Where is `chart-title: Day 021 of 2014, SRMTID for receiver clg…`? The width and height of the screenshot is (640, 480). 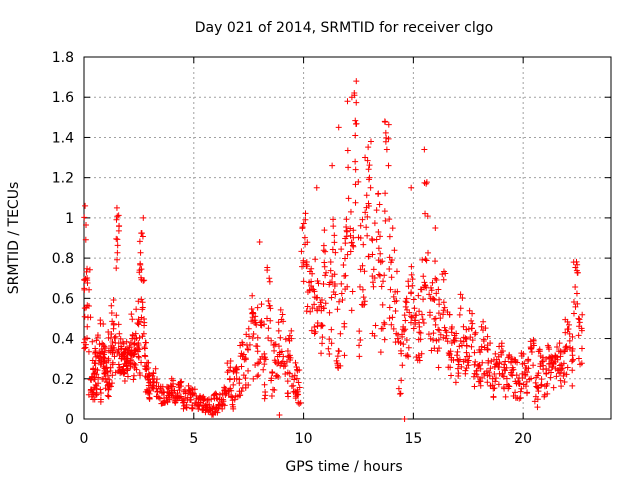 chart-title: Day 021 of 2014, SRMTID for receiver clg… is located at coordinates (344, 28).